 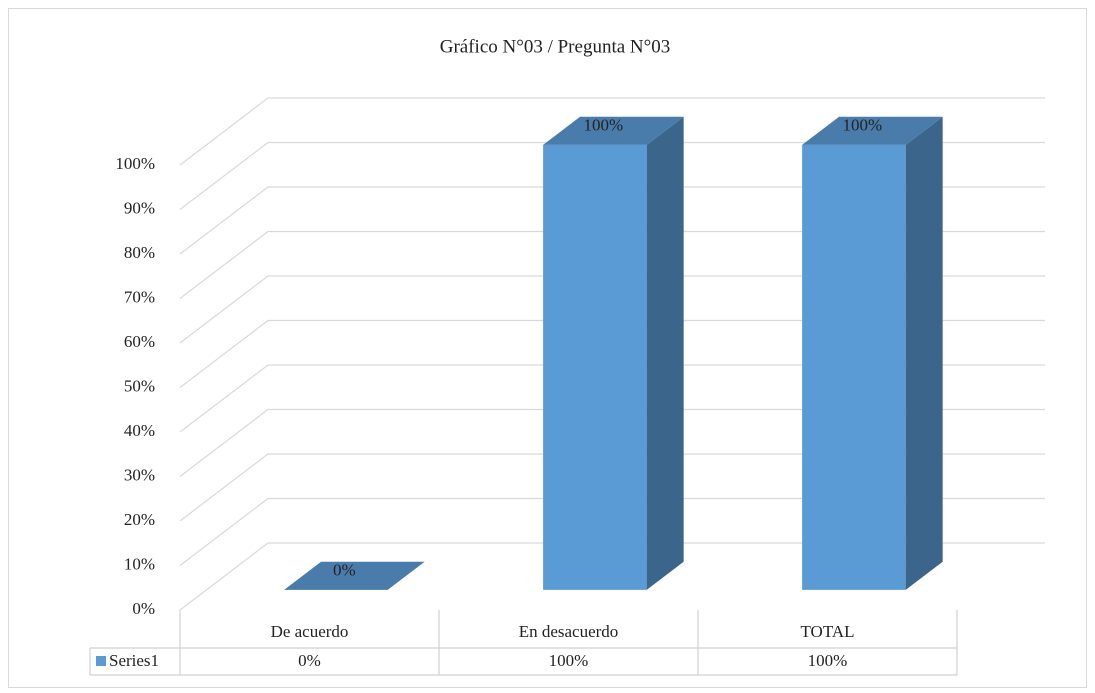 I want to click on y-tick-label: 30%, so click(x=139, y=474).